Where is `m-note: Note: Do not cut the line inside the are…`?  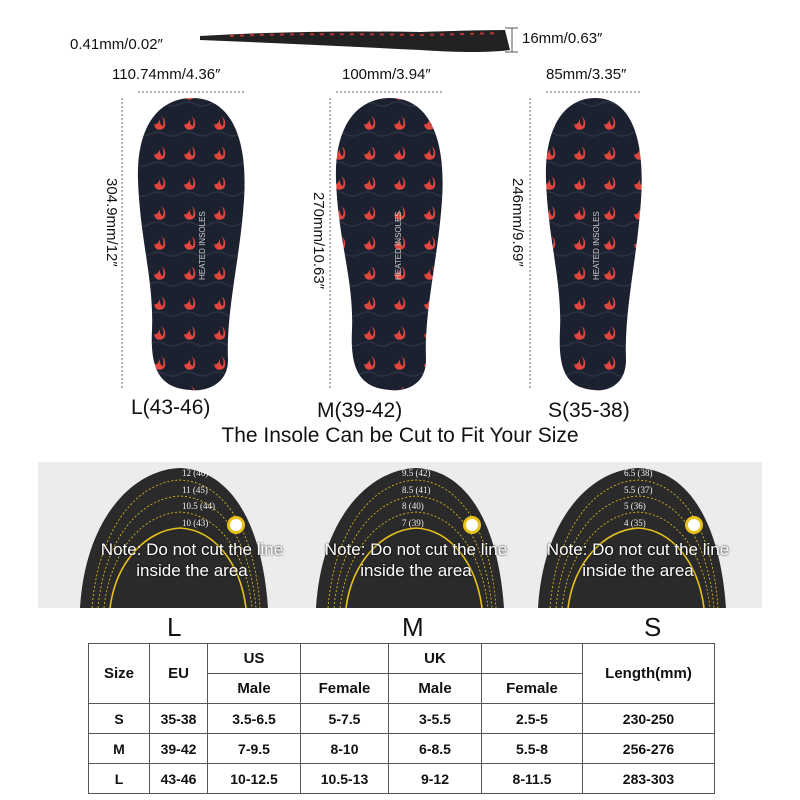
m-note: Note: Do not cut the line inside the are… is located at coordinates (416, 560).